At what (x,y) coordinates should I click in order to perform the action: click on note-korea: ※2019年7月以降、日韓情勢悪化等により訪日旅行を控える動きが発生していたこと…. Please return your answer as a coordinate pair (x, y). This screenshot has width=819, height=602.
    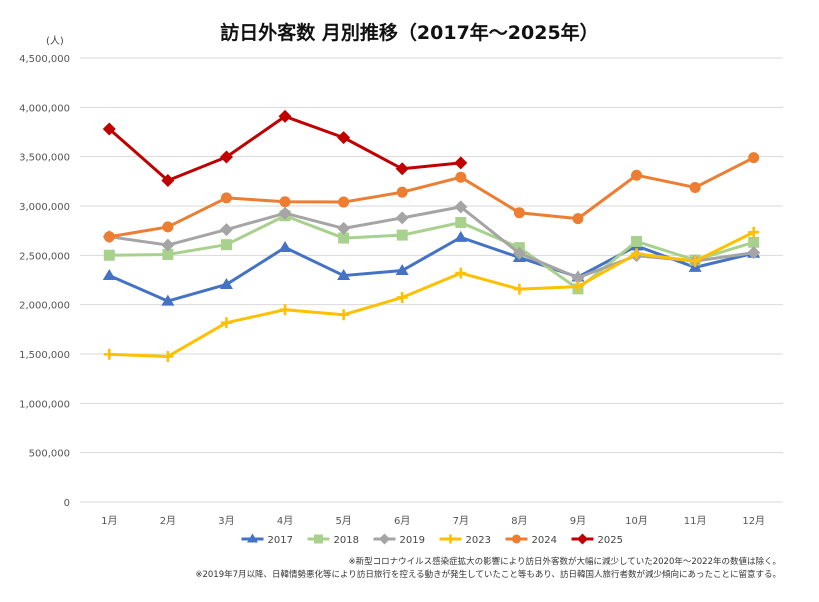
    Looking at the image, I should click on (488, 575).